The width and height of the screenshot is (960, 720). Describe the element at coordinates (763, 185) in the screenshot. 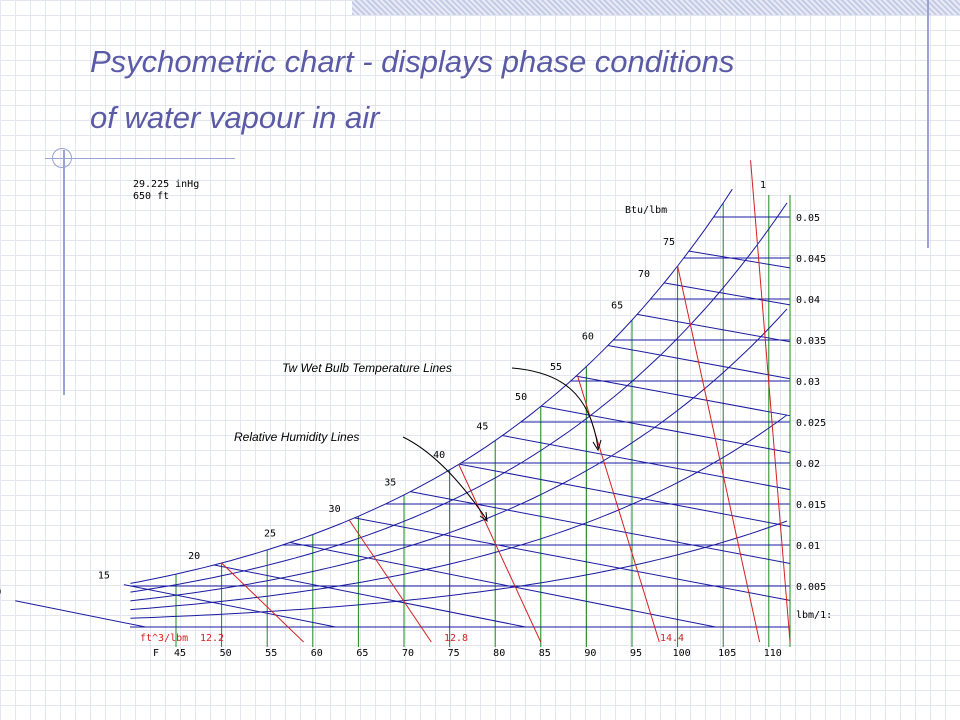

I see `rh-saturation-label: 1` at that location.